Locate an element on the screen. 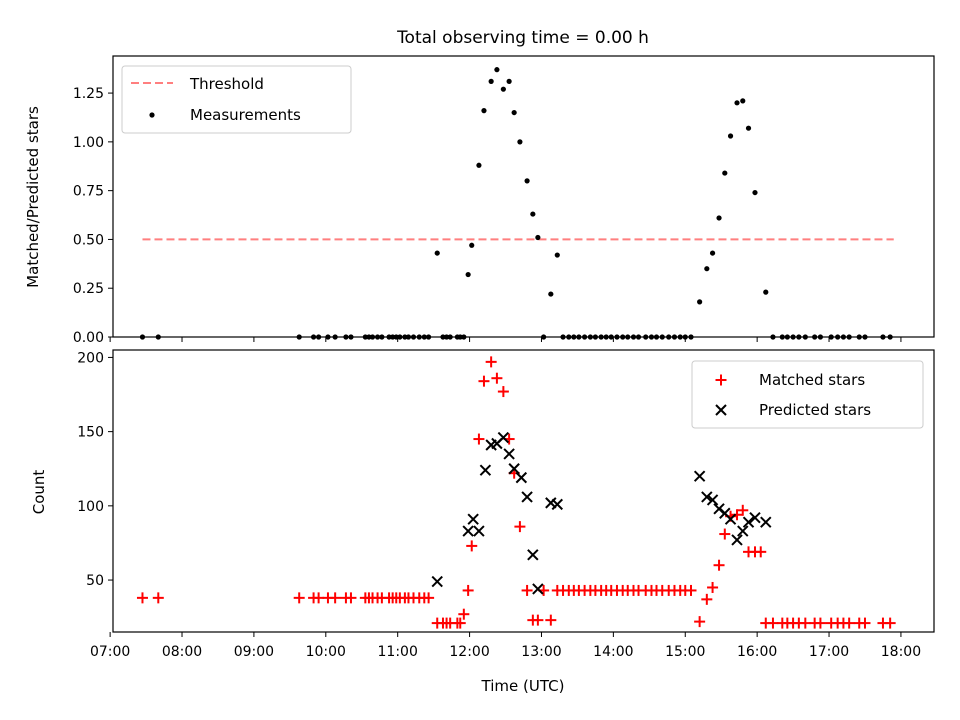  bottom-x-tick-label: 09:00 is located at coordinates (254, 652).